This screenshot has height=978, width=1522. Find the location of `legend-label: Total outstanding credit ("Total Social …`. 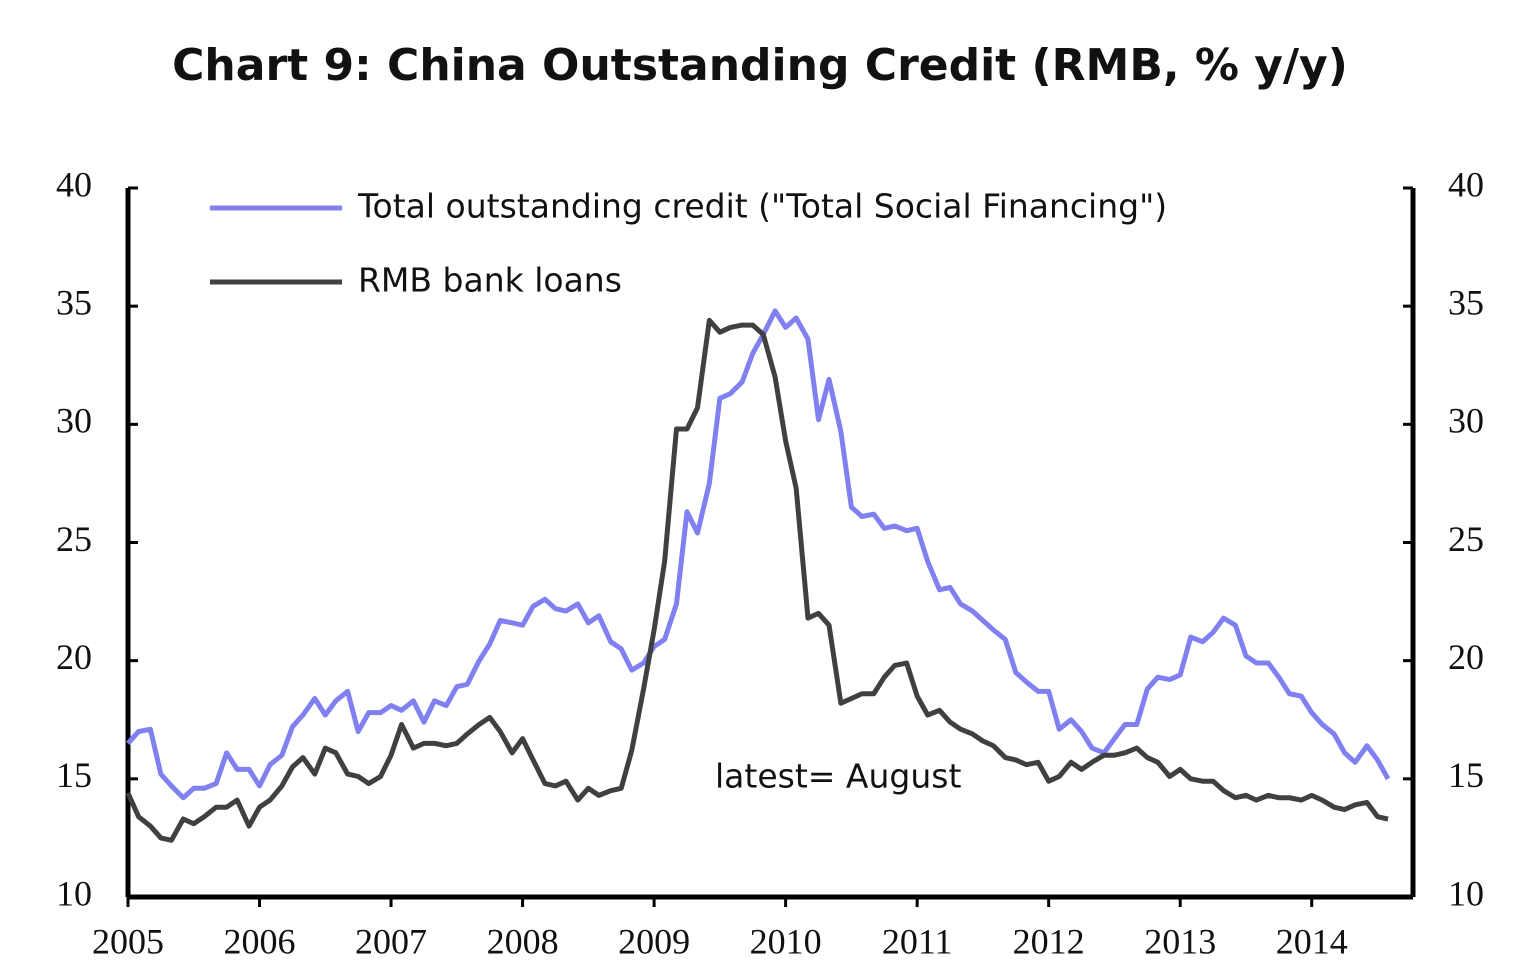

legend-label: Total outstanding credit ("Total Social … is located at coordinates (762, 206).